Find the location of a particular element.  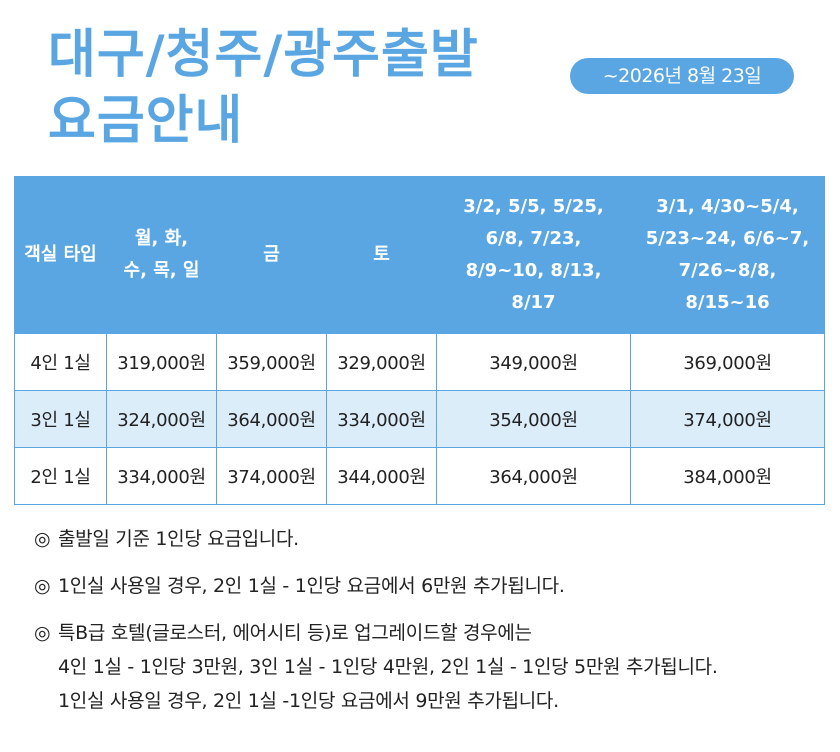

title-line-2: 요금안내 is located at coordinates (146, 121).